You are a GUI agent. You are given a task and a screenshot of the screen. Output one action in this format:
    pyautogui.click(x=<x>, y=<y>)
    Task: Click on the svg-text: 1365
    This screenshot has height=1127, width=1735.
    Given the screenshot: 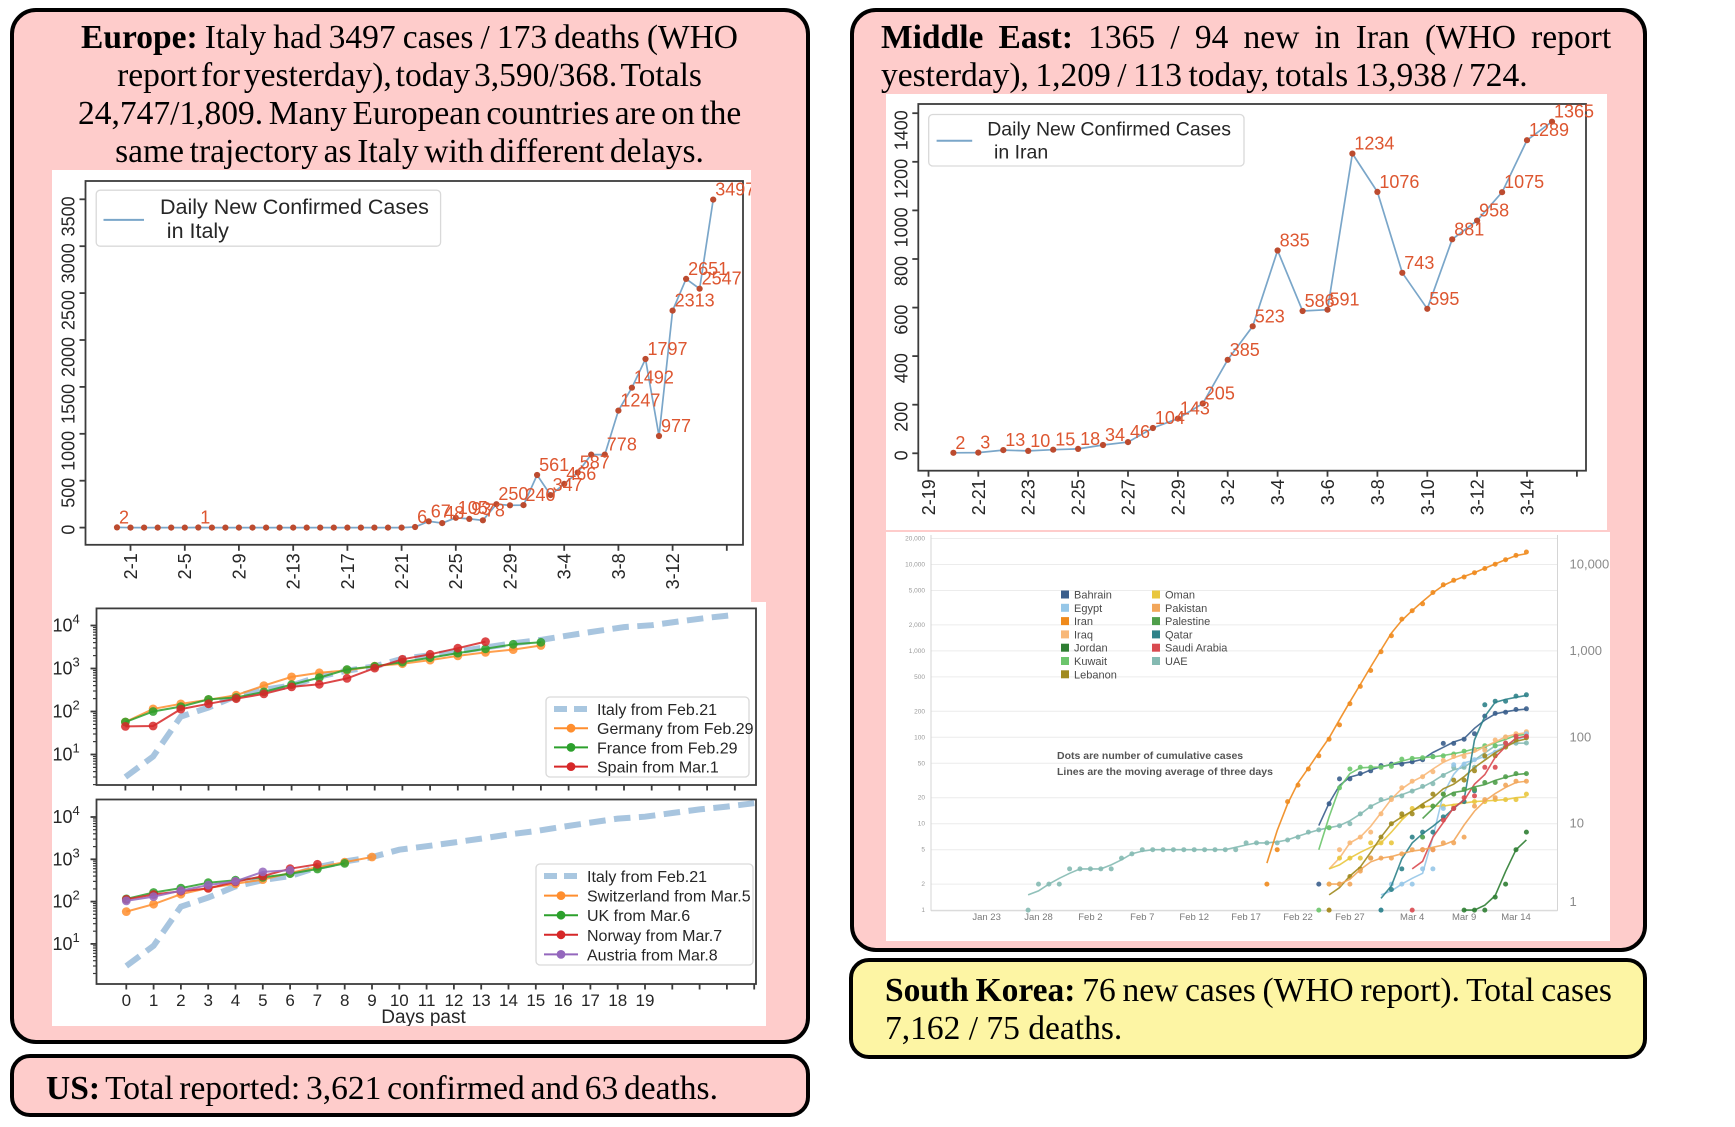 What is the action you would take?
    pyautogui.click(x=1574, y=112)
    